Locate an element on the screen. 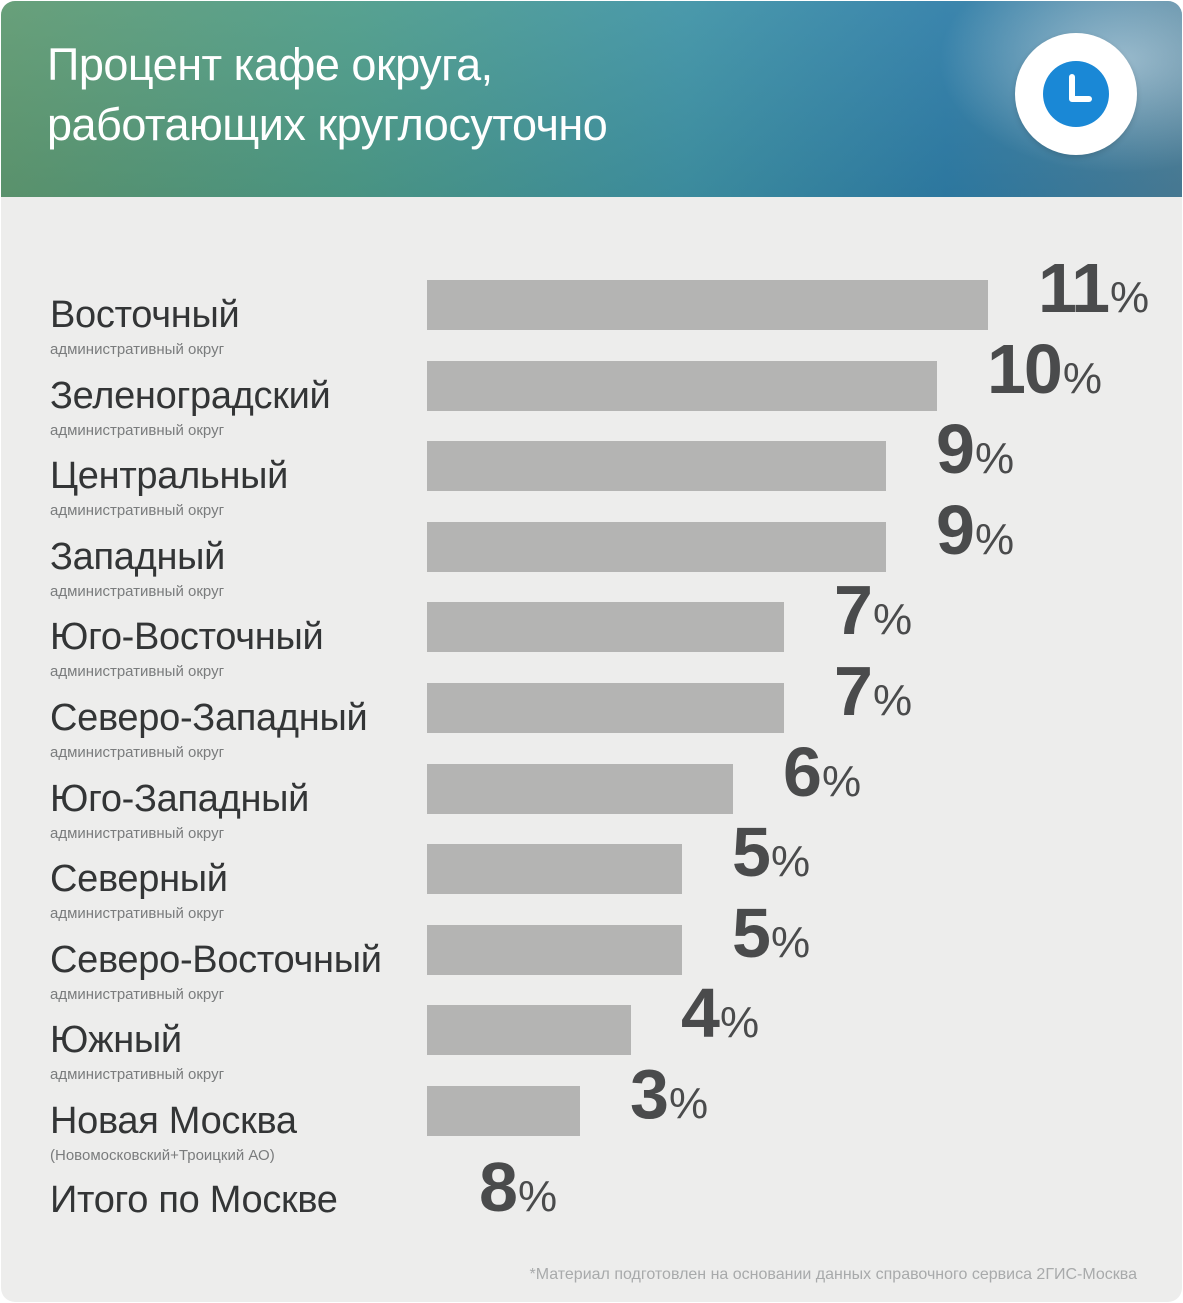 The width and height of the screenshot is (1183, 1303). category-label: Северо-Западный is located at coordinates (209, 718).